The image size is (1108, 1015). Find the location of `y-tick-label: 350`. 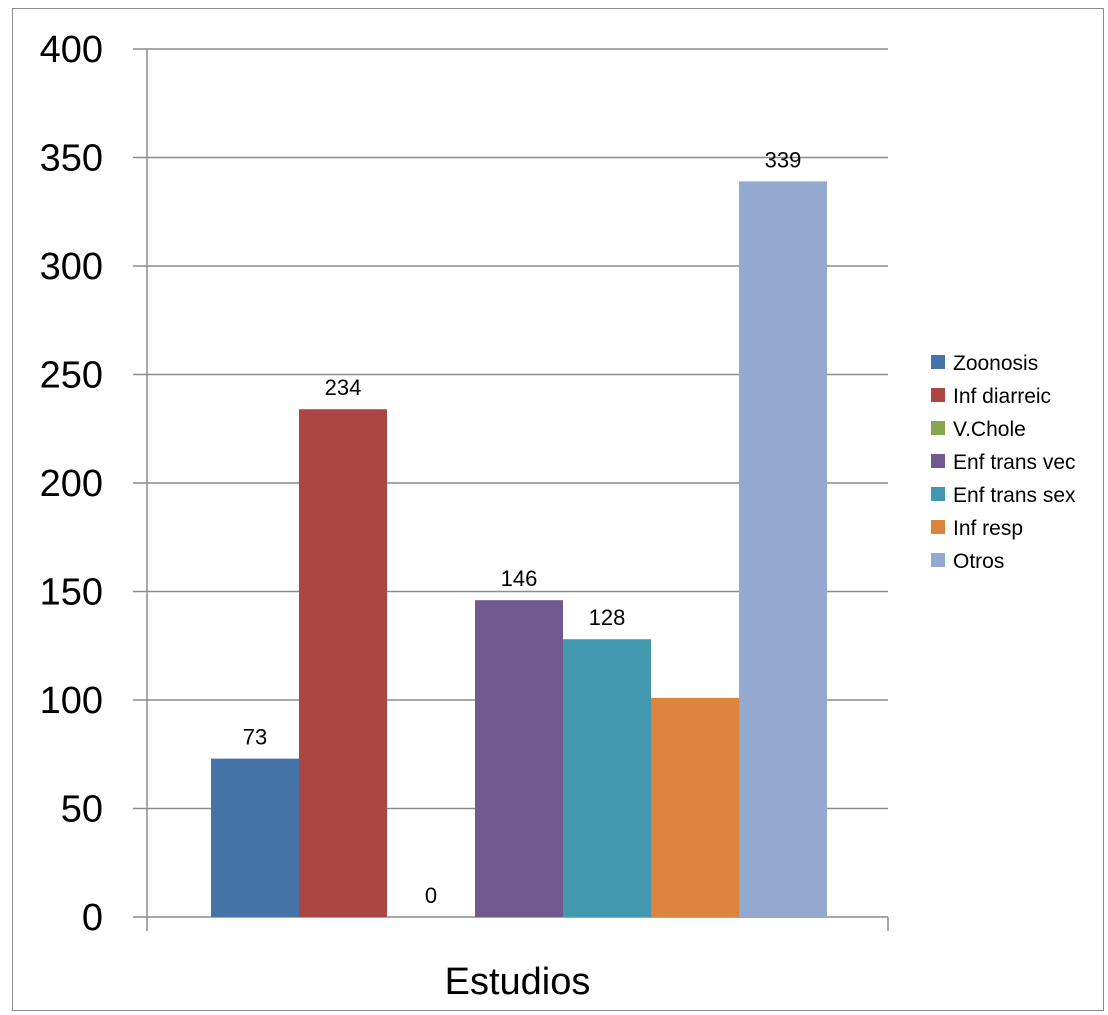

y-tick-label: 350 is located at coordinates (71, 159).